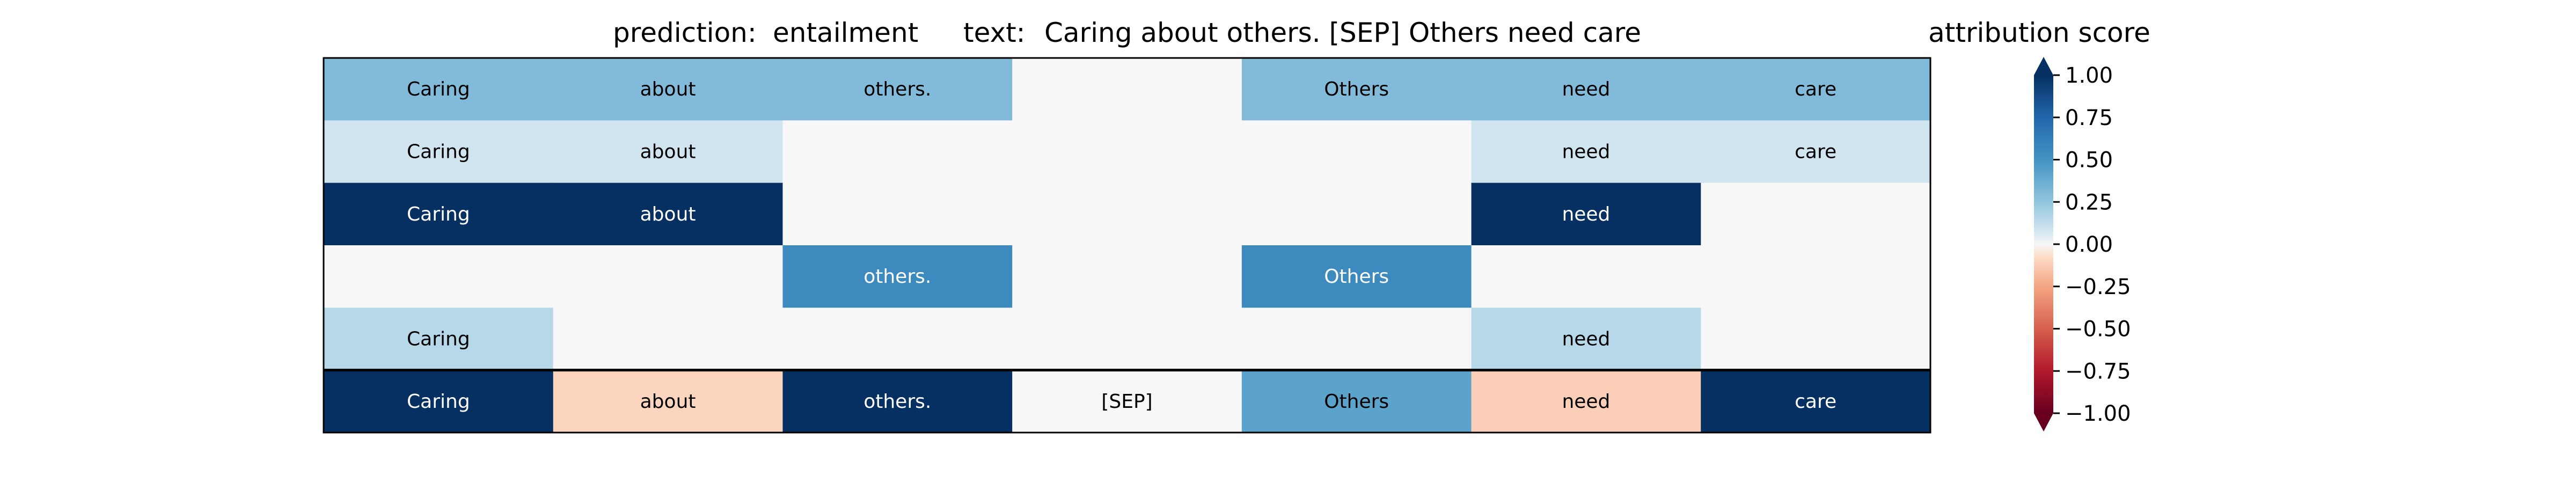 Image resolution: width=2576 pixels, height=483 pixels. I want to click on colorbar-tick-label: −0.50, so click(2098, 329).